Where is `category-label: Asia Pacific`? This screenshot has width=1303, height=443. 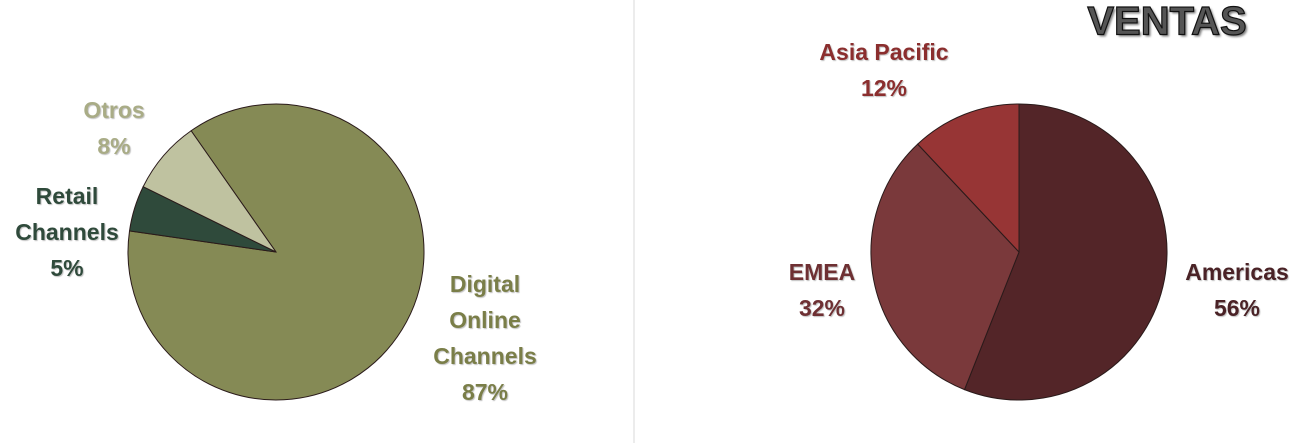
category-label: Asia Pacific is located at coordinates (884, 52).